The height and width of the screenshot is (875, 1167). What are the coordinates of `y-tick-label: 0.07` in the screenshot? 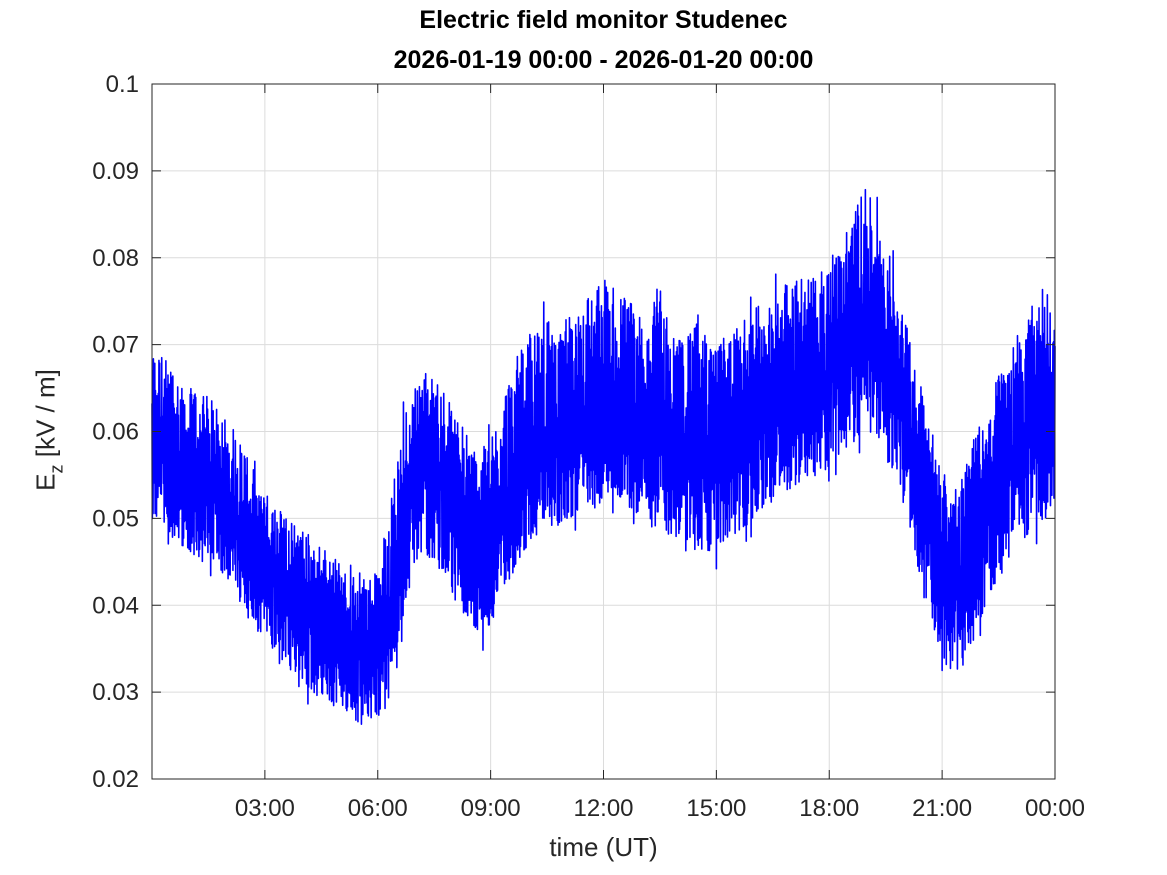 It's located at (115, 345).